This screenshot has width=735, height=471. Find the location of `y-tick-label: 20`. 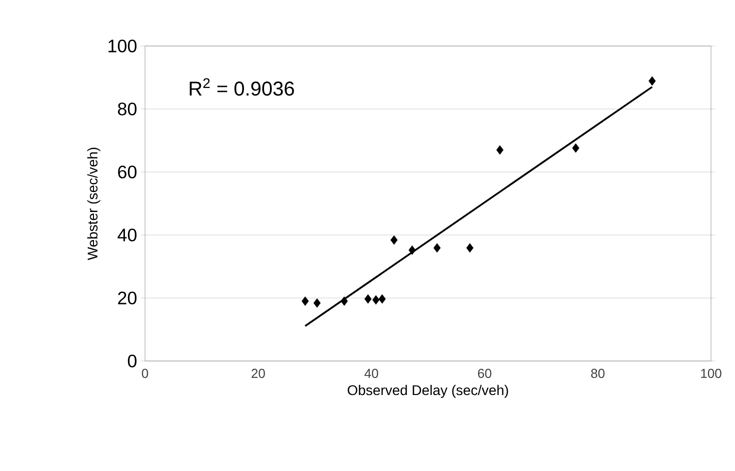

y-tick-label: 20 is located at coordinates (127, 298).